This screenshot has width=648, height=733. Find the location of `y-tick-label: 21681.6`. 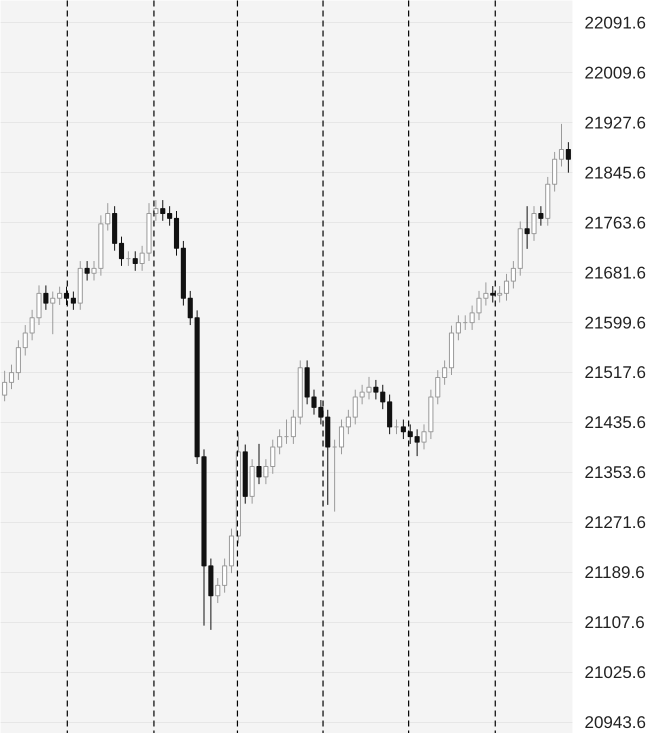

y-tick-label: 21681.6 is located at coordinates (615, 272).